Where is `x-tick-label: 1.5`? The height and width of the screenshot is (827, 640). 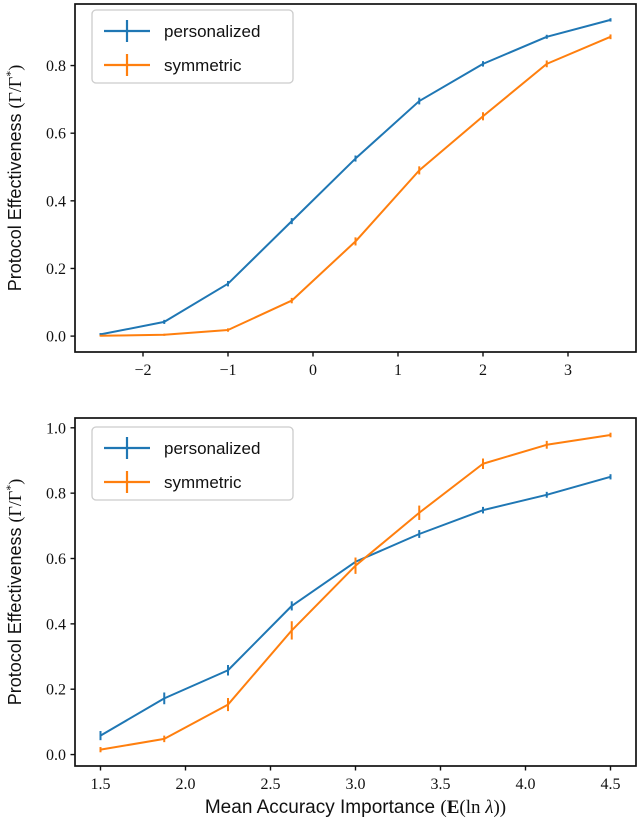
x-tick-label: 1.5 is located at coordinates (101, 784).